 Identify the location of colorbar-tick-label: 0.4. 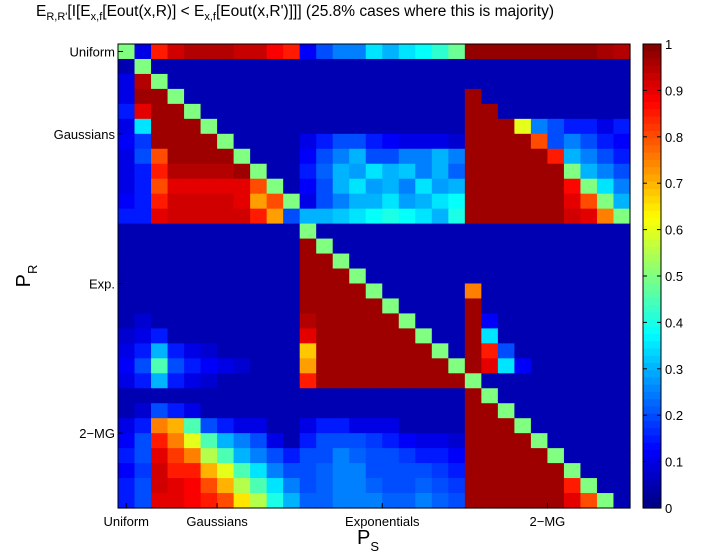
(674, 322).